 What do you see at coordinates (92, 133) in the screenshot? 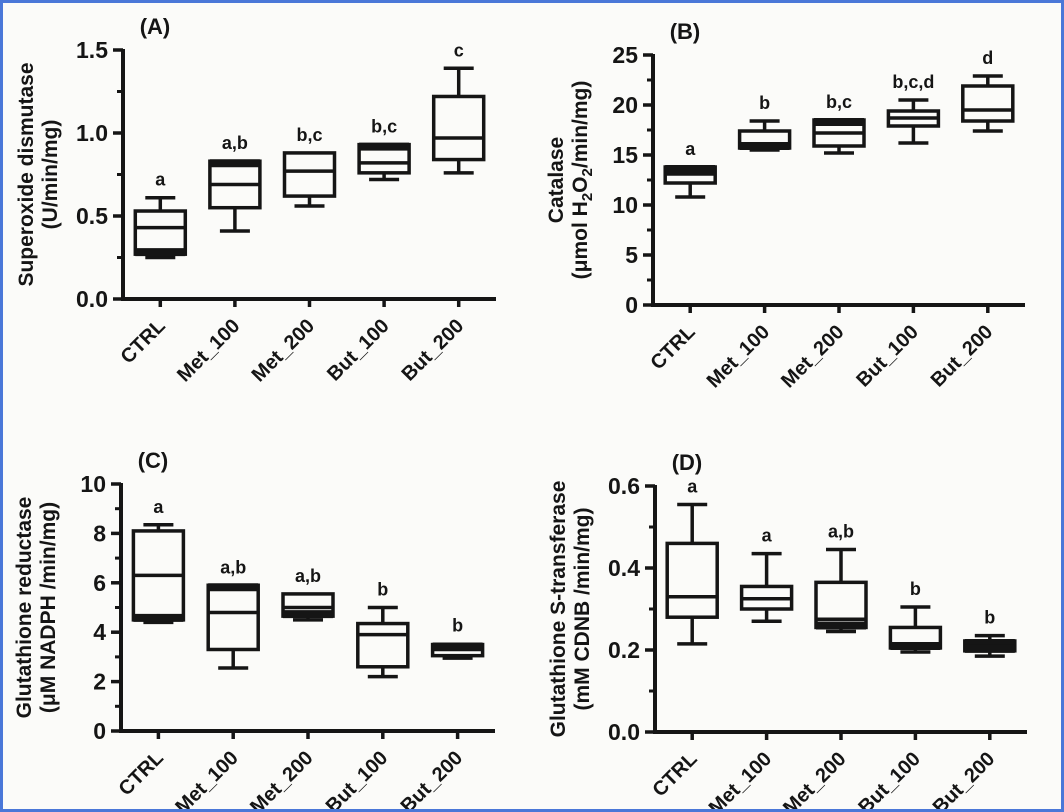
I see `y-tick-label: 1.0` at bounding box center [92, 133].